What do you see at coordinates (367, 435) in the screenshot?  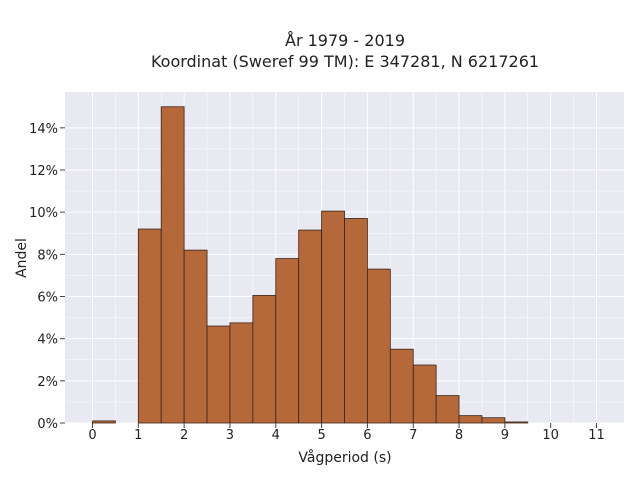 I see `x-tick-label-6: 6` at bounding box center [367, 435].